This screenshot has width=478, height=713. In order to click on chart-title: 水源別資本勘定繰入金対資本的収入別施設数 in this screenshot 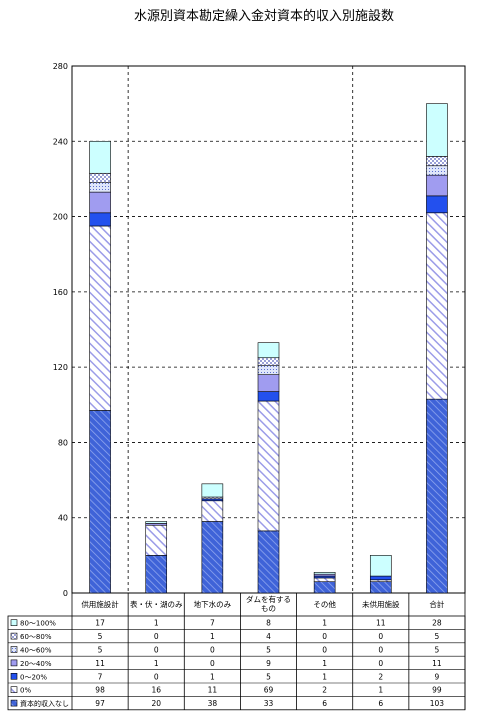, I will do `click(264, 16)`.